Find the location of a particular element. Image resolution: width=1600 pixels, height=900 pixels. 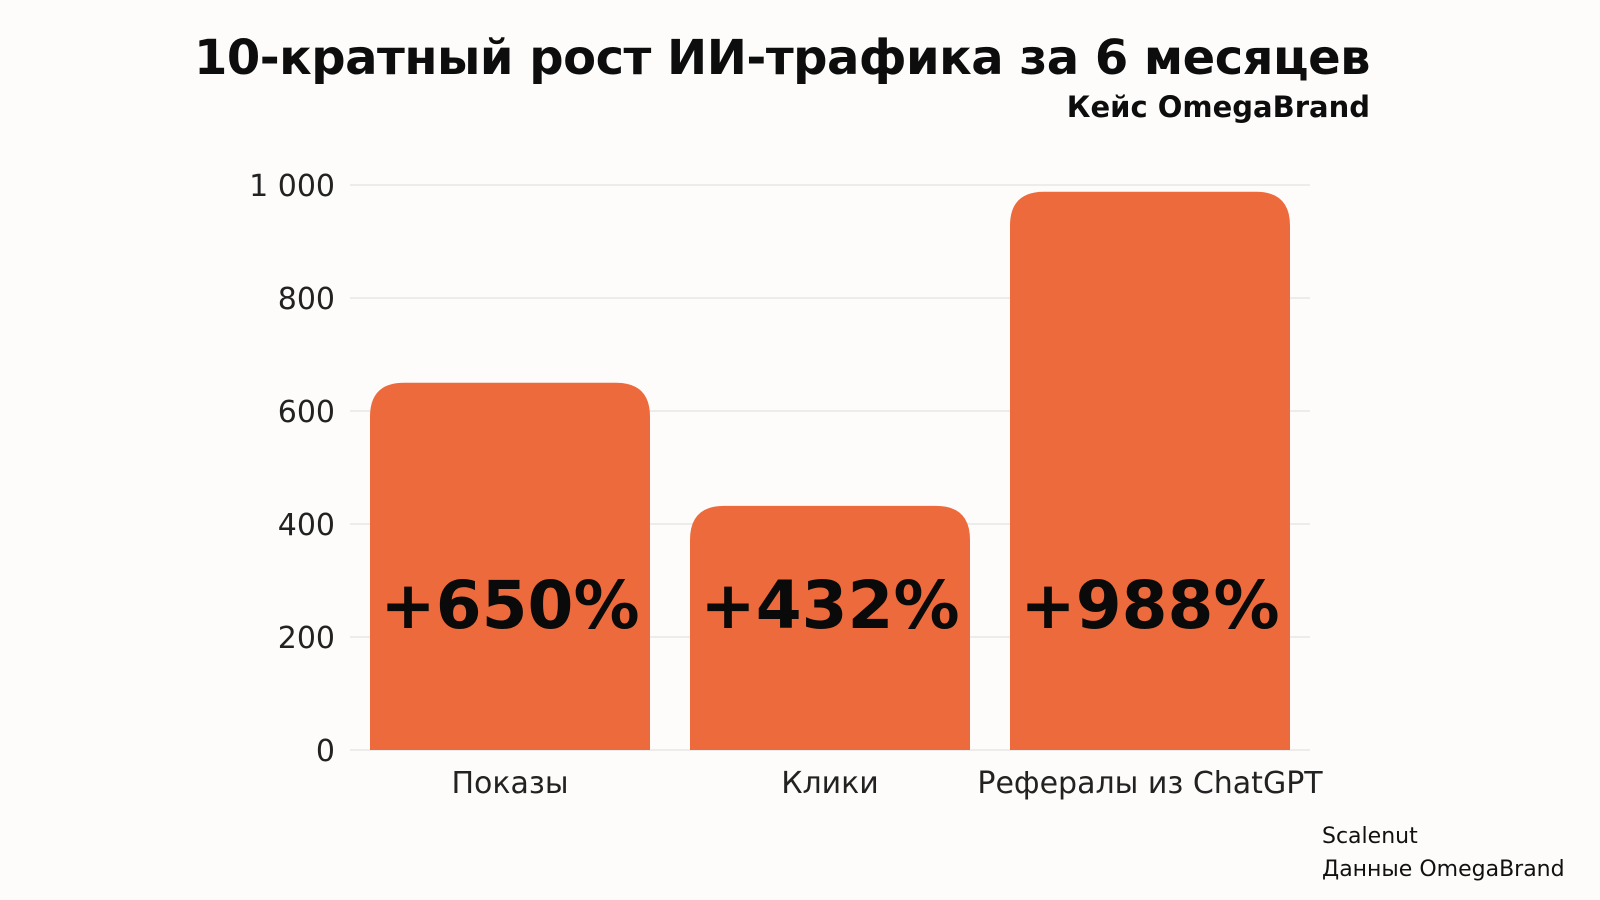

data-label-2: +432% is located at coordinates (829, 605).